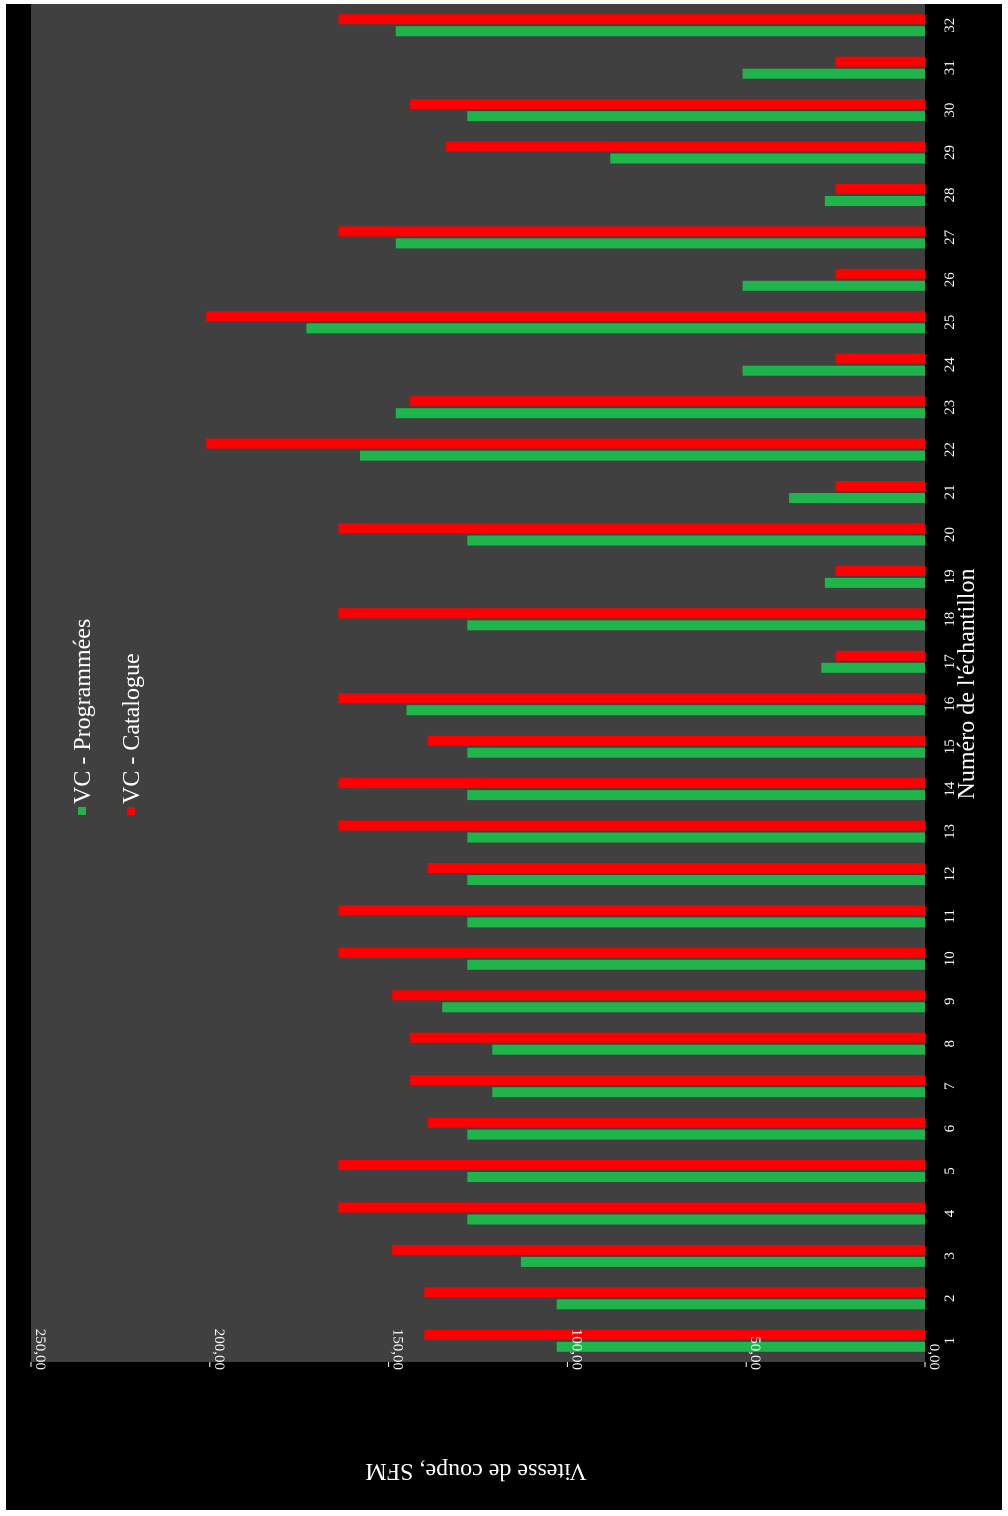 The height and width of the screenshot is (1516, 1008). What do you see at coordinates (950, 789) in the screenshot?
I see `category-label-14: 14` at bounding box center [950, 789].